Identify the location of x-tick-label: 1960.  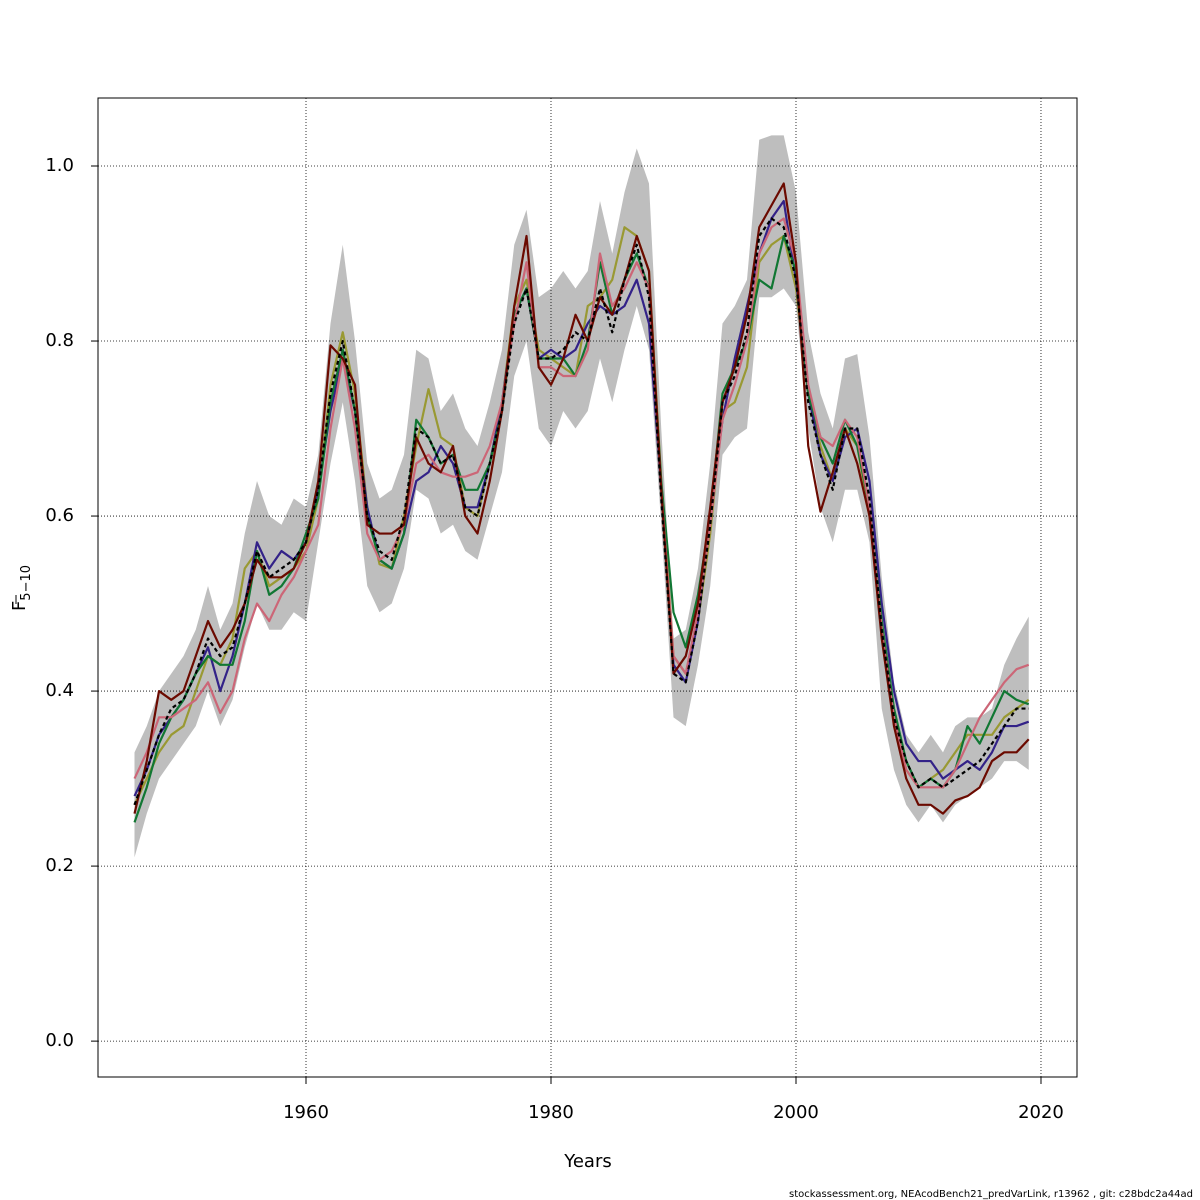
(306, 1112).